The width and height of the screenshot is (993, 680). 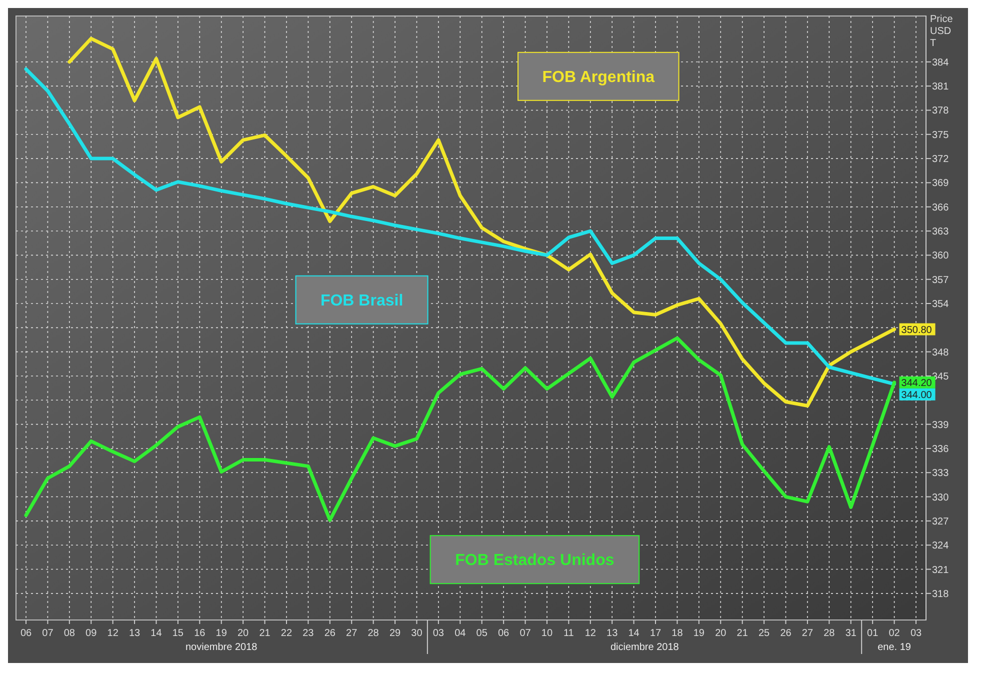 What do you see at coordinates (70, 633) in the screenshot?
I see `x-tick-label: 08` at bounding box center [70, 633].